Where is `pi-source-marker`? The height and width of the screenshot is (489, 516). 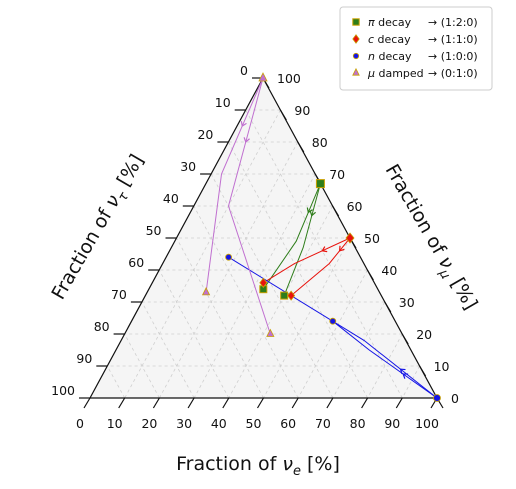
pi-source-marker is located at coordinates (320, 184).